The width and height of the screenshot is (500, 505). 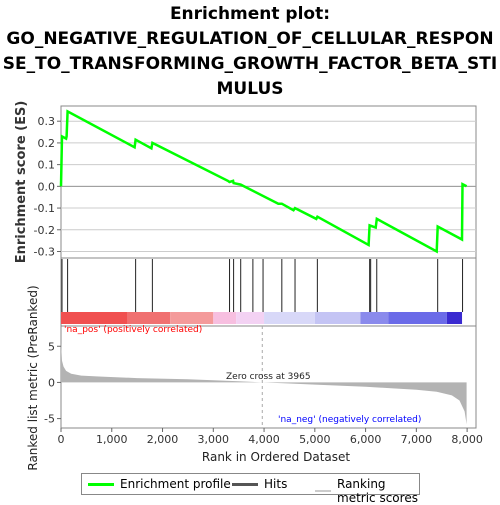 I want to click on legend-swatch-metric, so click(x=323, y=491).